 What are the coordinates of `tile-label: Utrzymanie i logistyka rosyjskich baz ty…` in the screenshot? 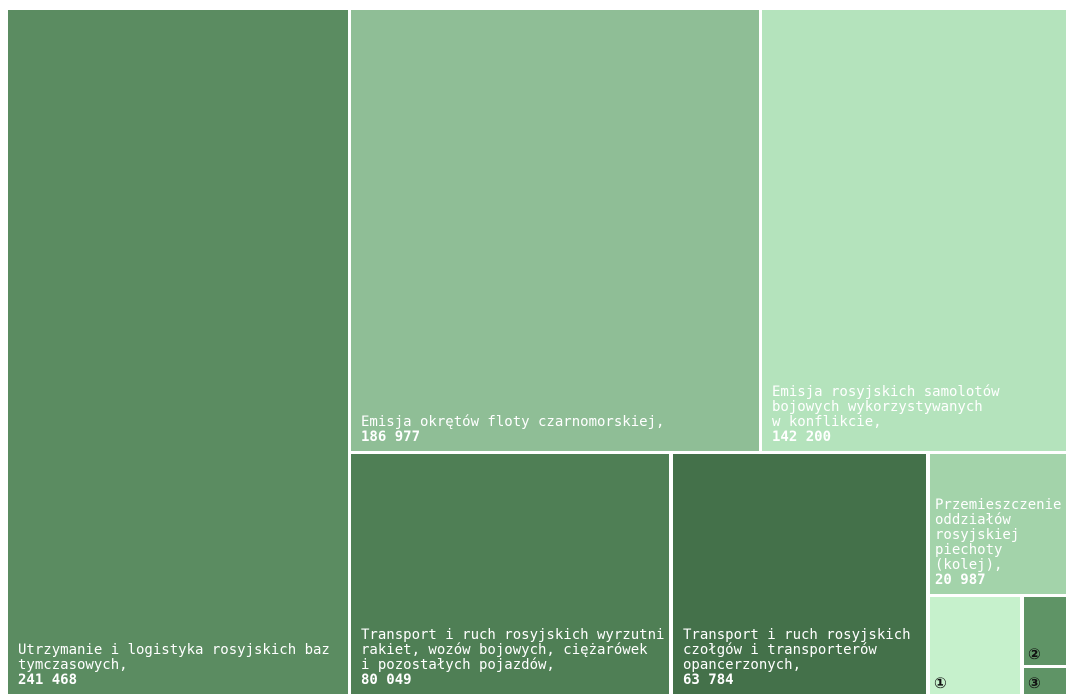 It's located at (181, 665).